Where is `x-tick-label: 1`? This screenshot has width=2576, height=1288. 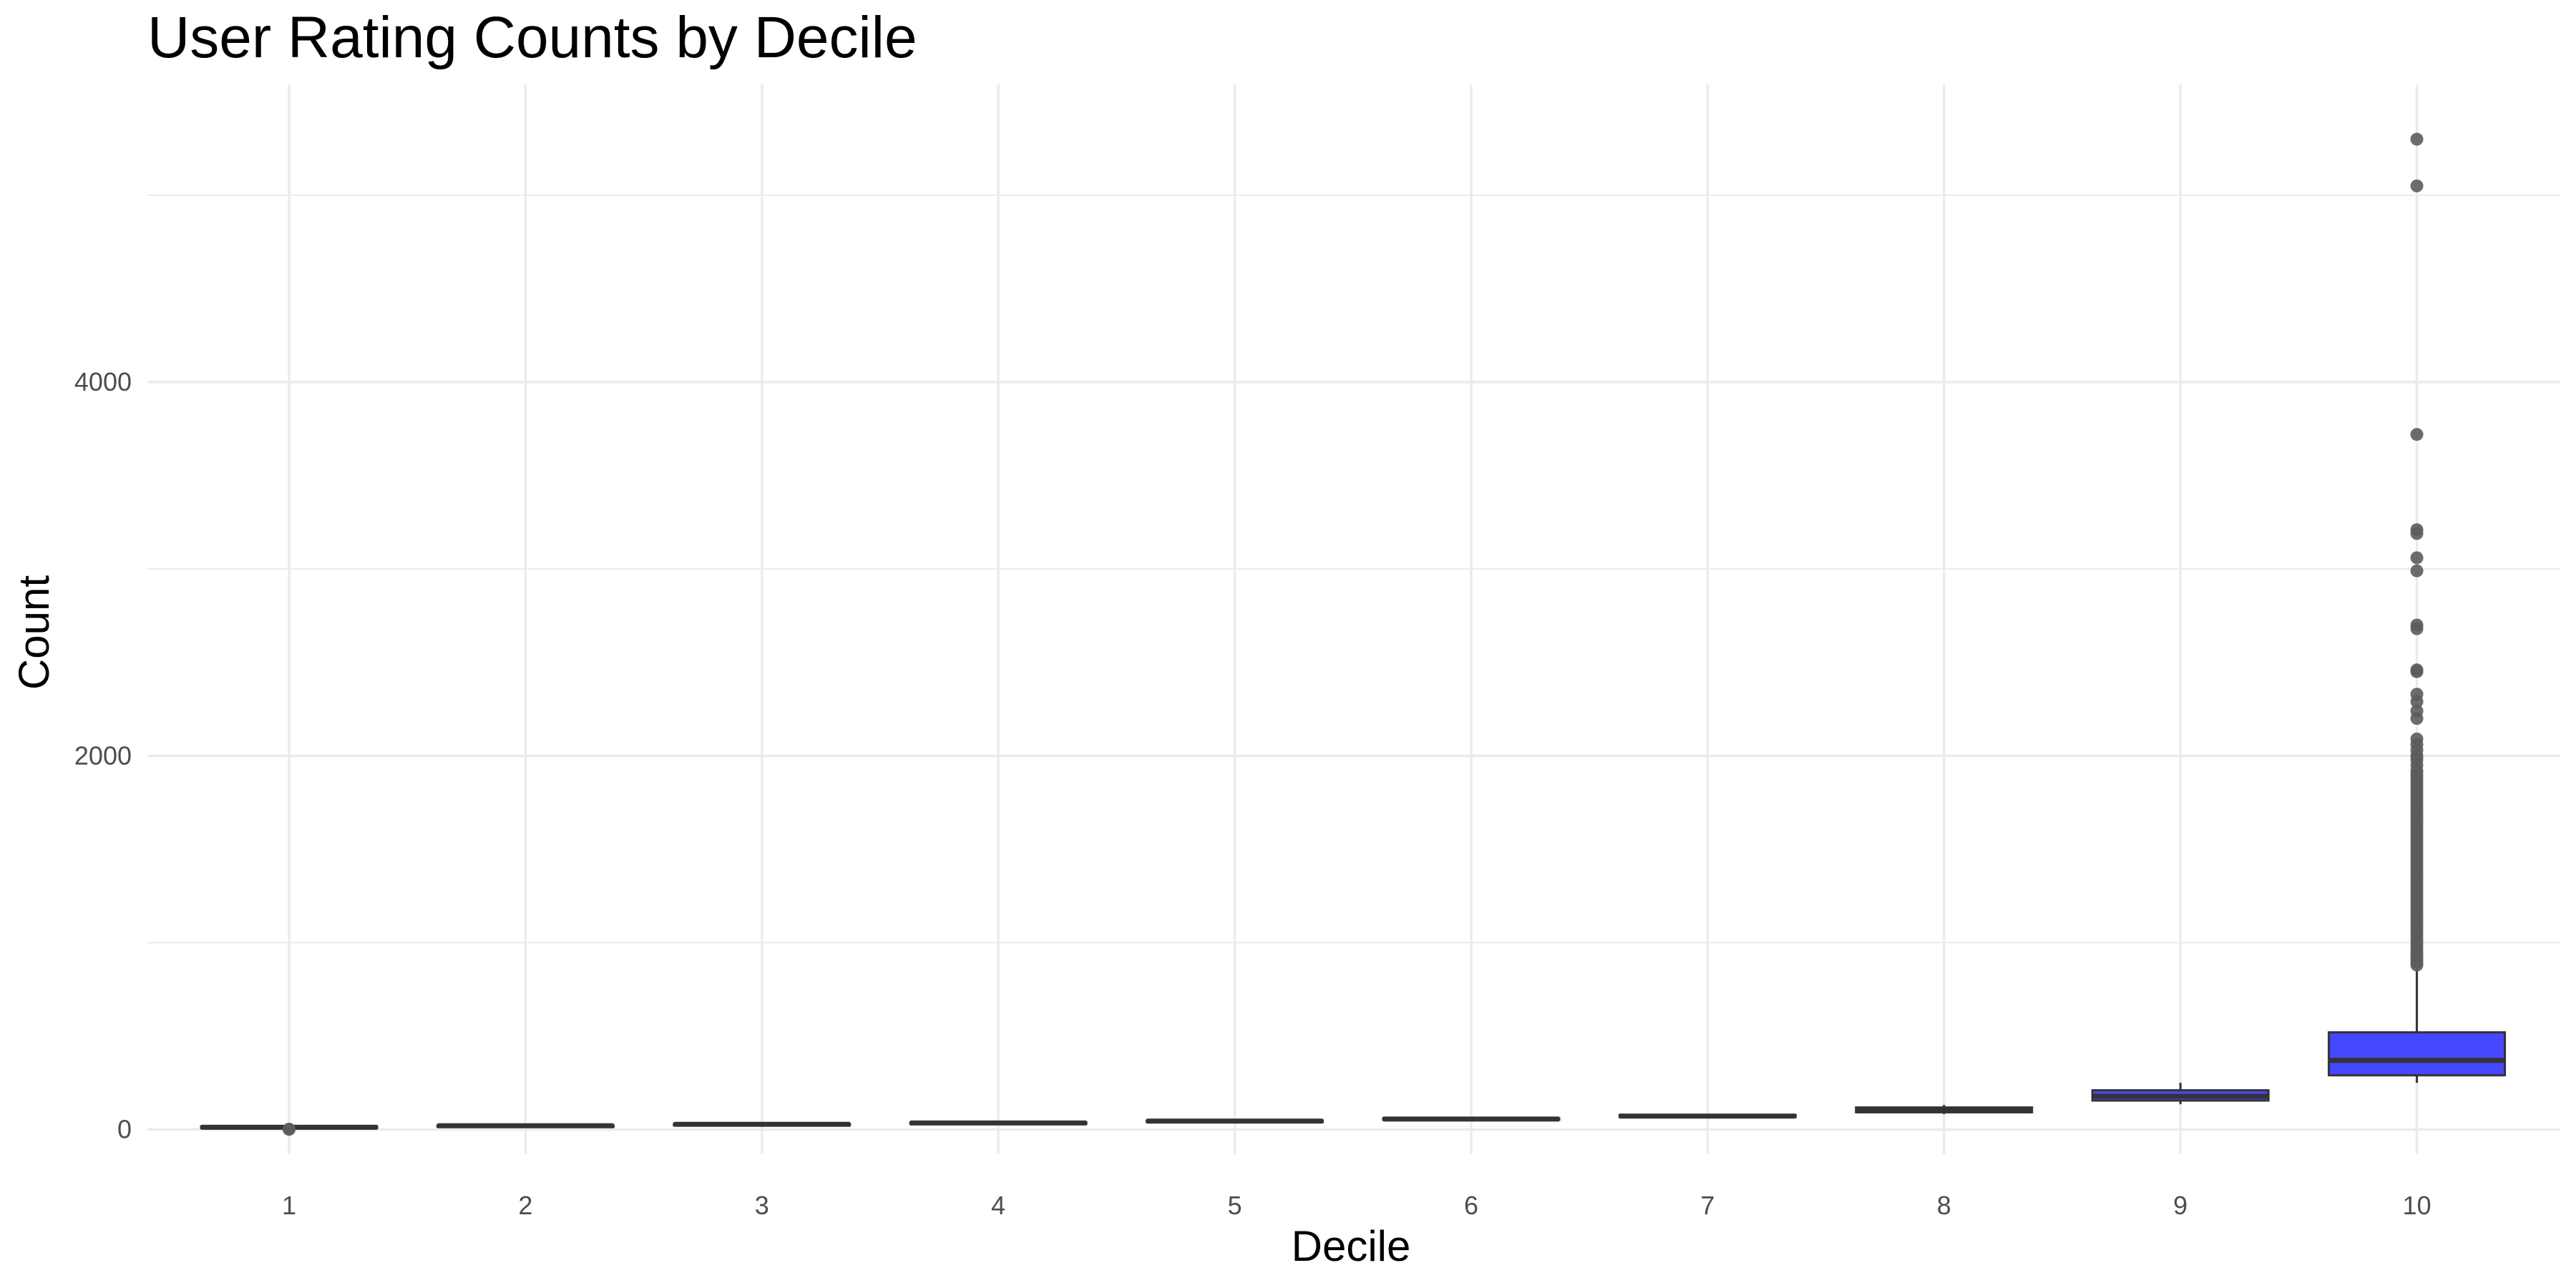 x-tick-label: 1 is located at coordinates (289, 1205).